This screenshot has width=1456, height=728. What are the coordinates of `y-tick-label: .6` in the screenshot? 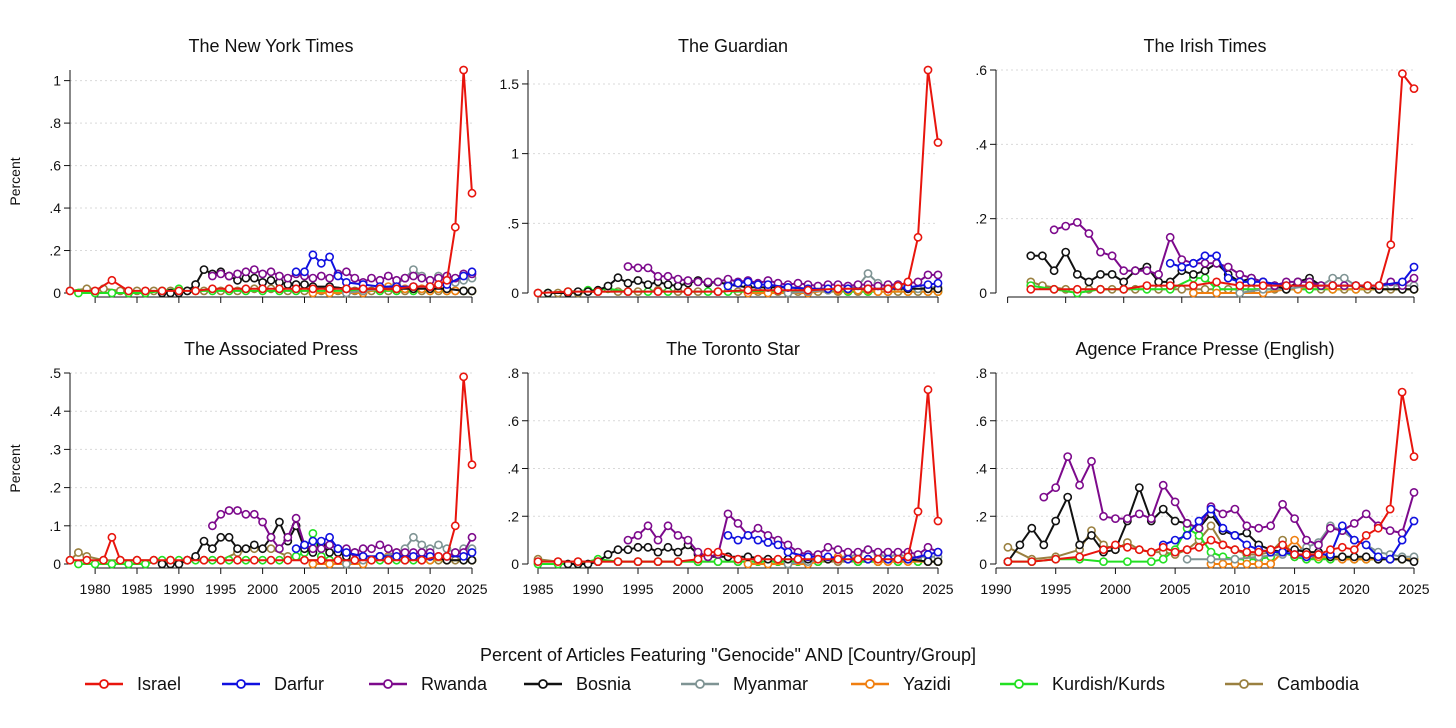 It's located at (513, 421).